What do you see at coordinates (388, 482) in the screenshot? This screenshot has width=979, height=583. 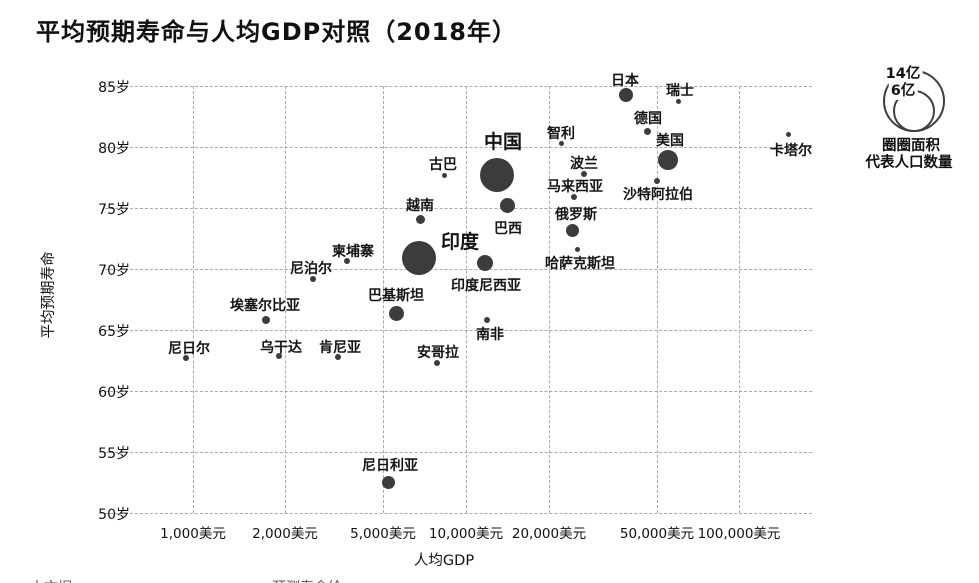 I see `country-bubble-尼日利亚` at bounding box center [388, 482].